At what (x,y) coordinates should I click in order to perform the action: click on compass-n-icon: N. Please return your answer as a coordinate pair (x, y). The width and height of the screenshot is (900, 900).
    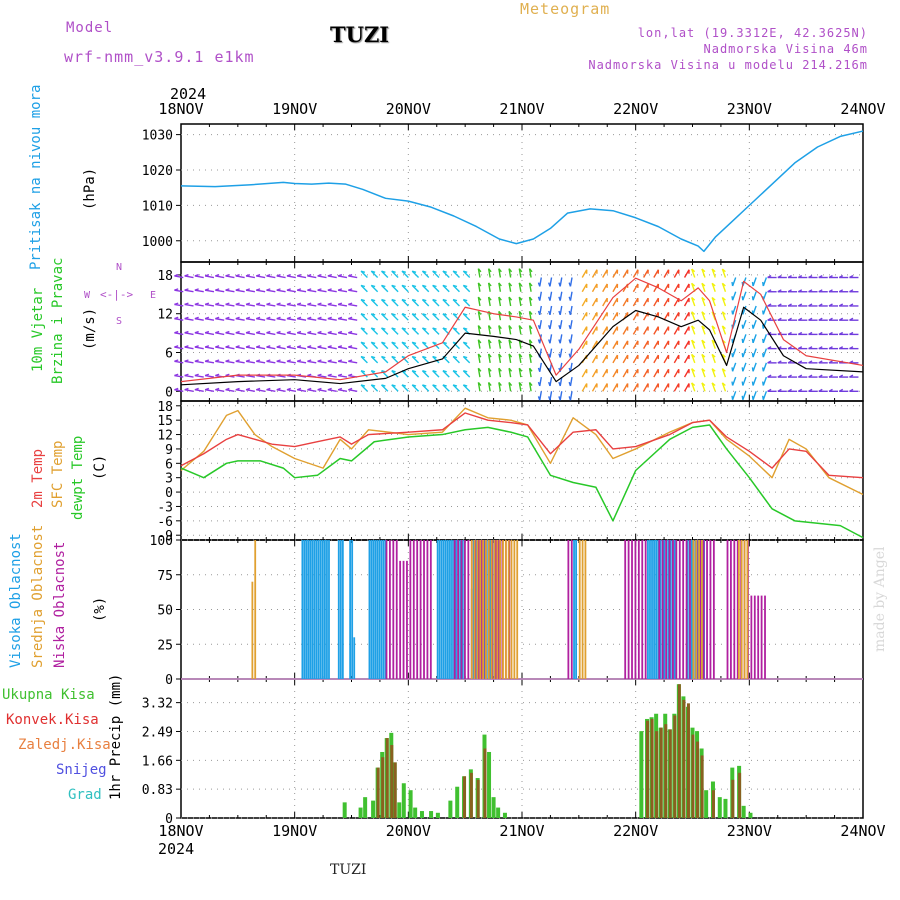
    Looking at the image, I should click on (119, 267).